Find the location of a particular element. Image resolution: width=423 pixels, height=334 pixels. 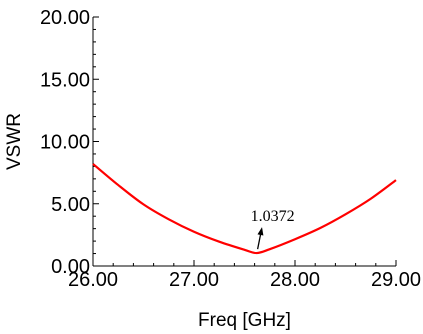

annotation-arrow-head is located at coordinates (260, 231).